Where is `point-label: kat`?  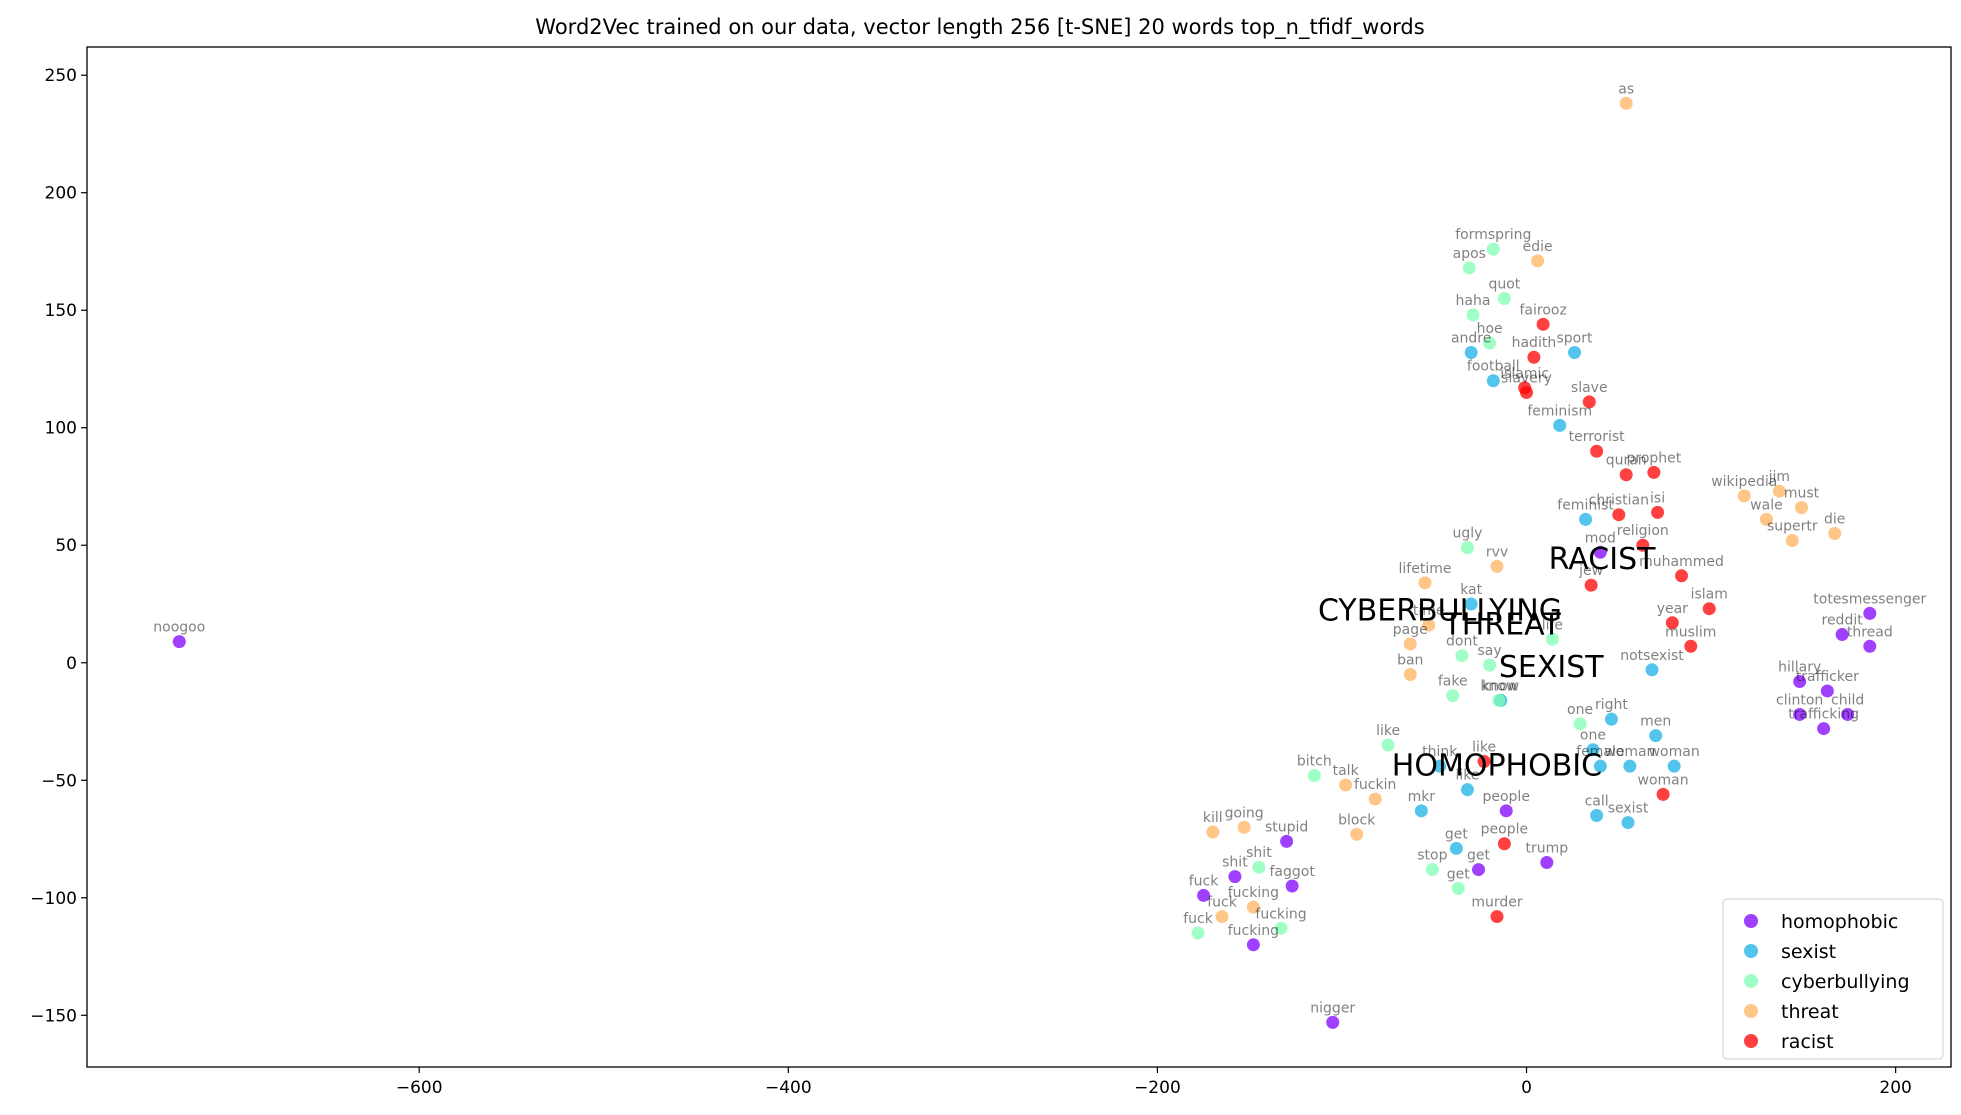 point-label: kat is located at coordinates (1471, 590).